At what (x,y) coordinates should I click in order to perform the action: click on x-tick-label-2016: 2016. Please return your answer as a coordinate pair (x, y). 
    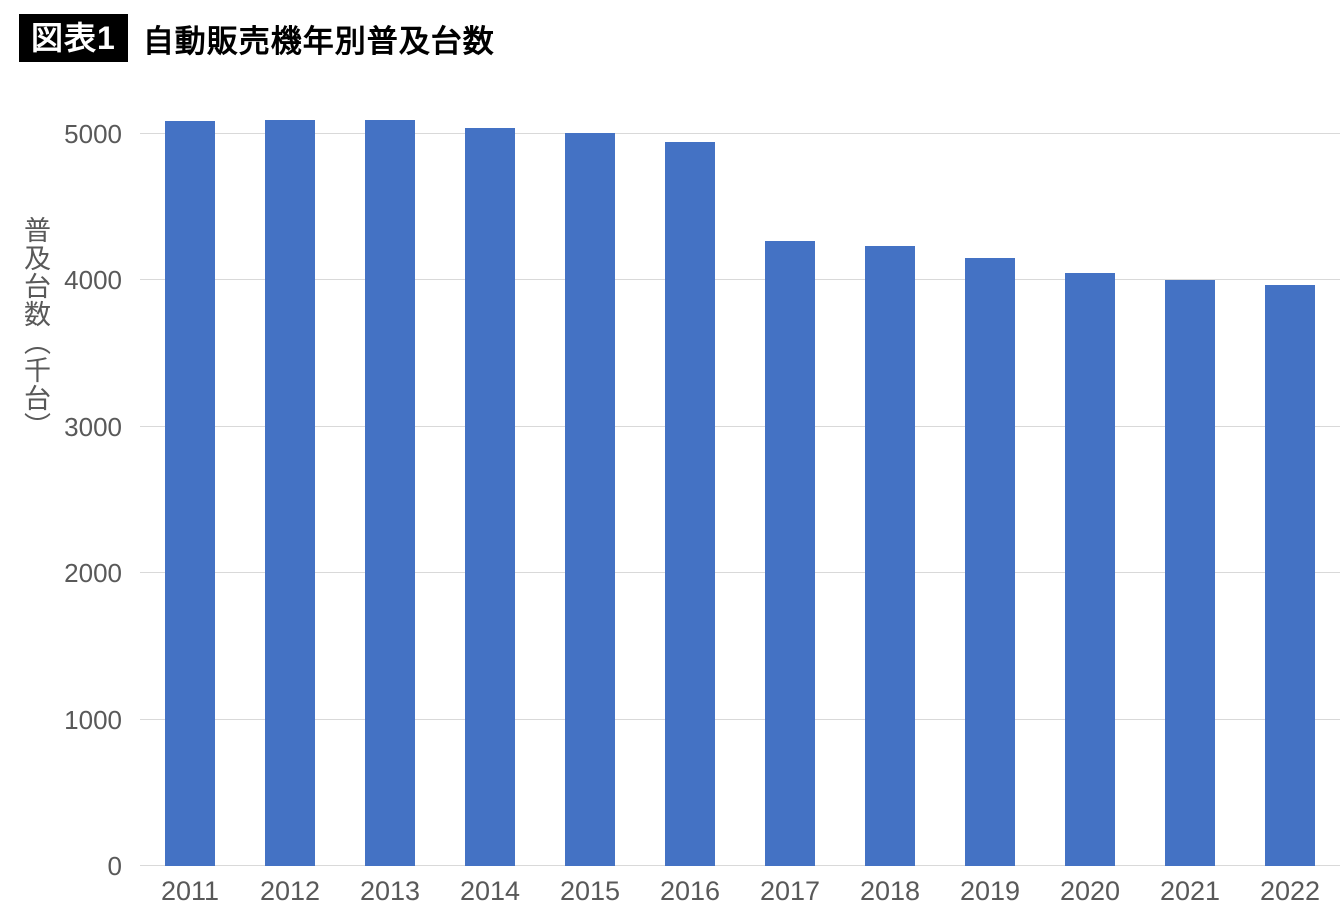
    Looking at the image, I should click on (690, 891).